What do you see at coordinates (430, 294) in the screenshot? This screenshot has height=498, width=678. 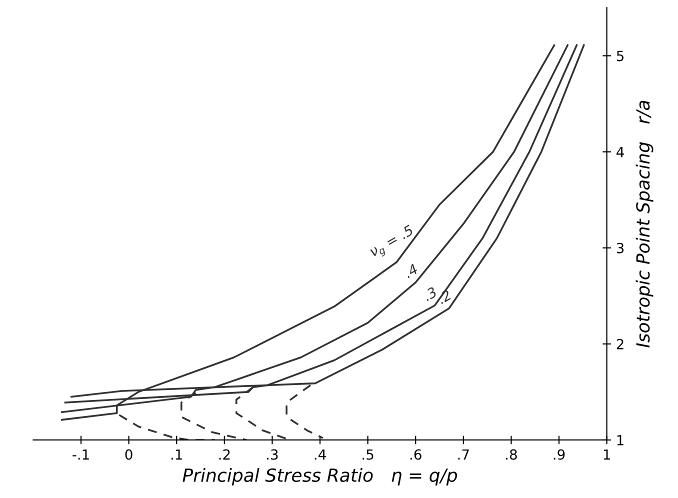 I see `text: .3` at bounding box center [430, 294].